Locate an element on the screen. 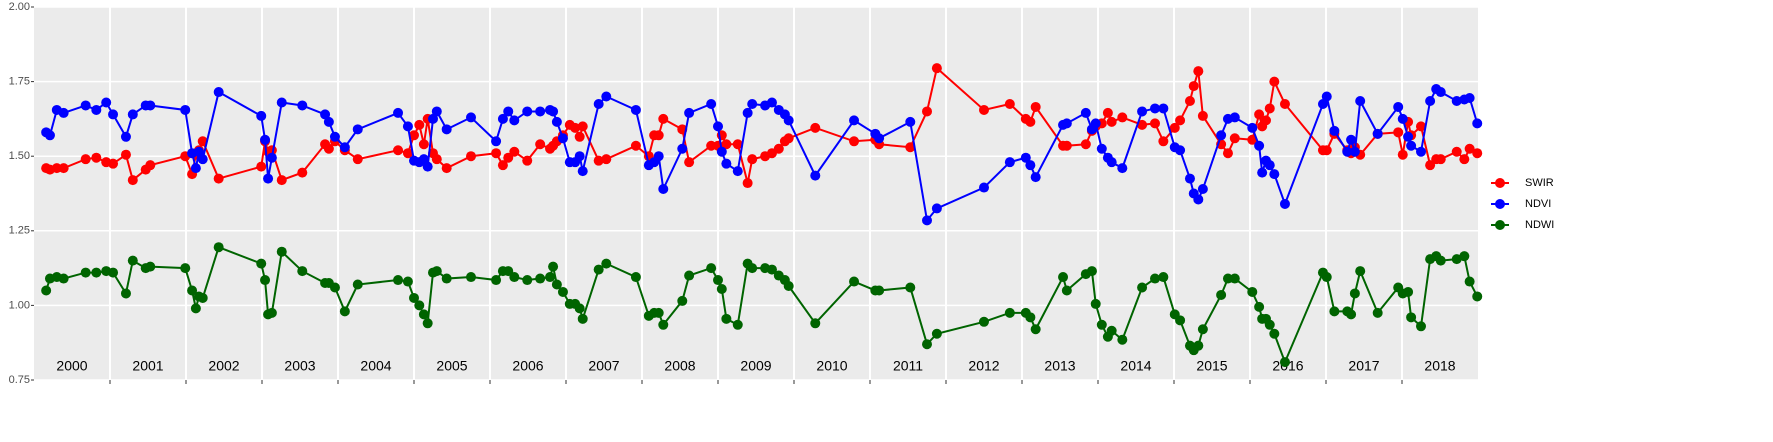 The width and height of the screenshot is (1773, 442). year-label: 2010 is located at coordinates (831, 366).